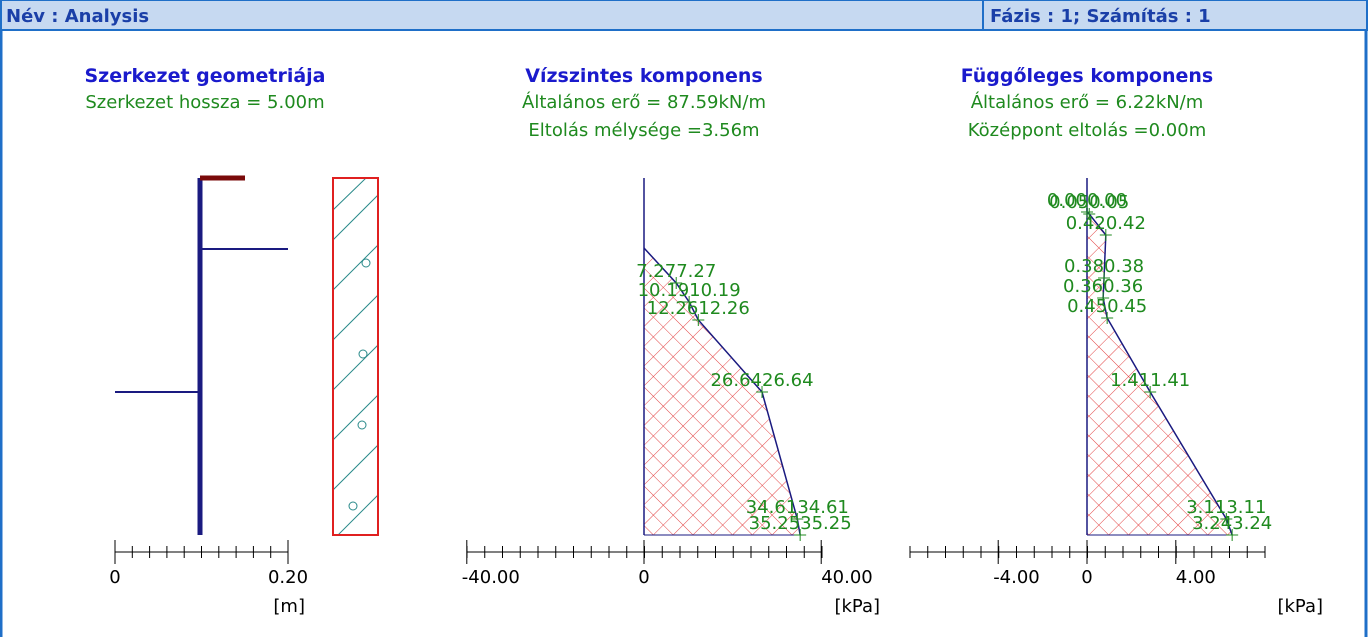  I want to click on header-phase: Fázis : 1; Számítás : 1, so click(1100, 16).